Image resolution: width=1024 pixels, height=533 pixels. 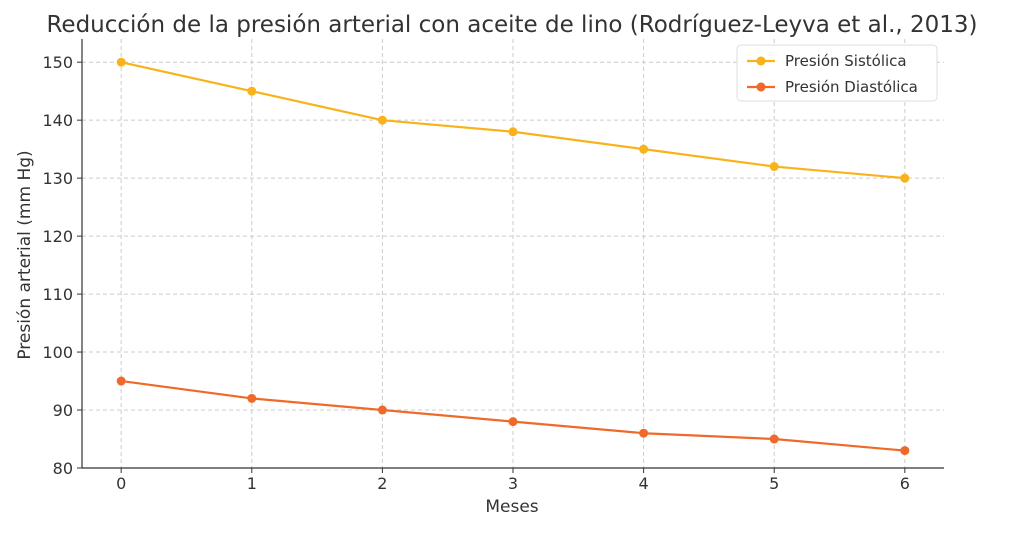 I want to click on legend: Presión Sistólica Presión Diastólica, so click(x=837, y=73).